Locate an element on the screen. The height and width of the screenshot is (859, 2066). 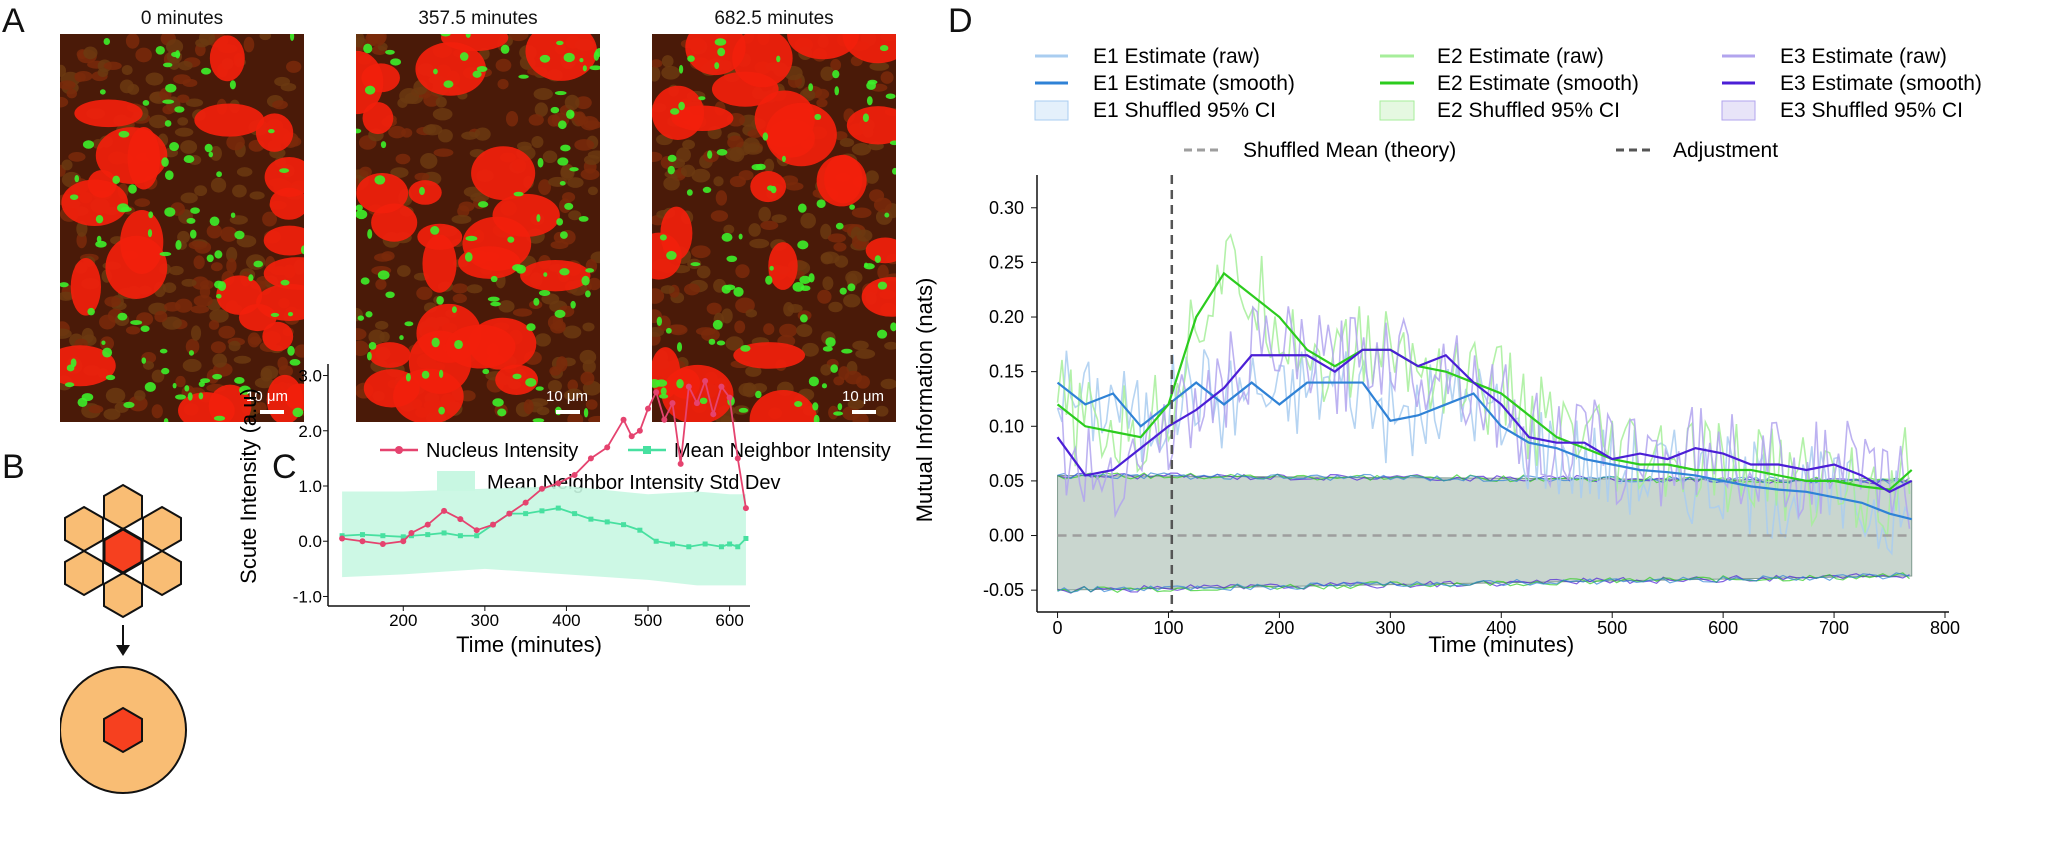
d-xtick: 600 is located at coordinates (1723, 628).